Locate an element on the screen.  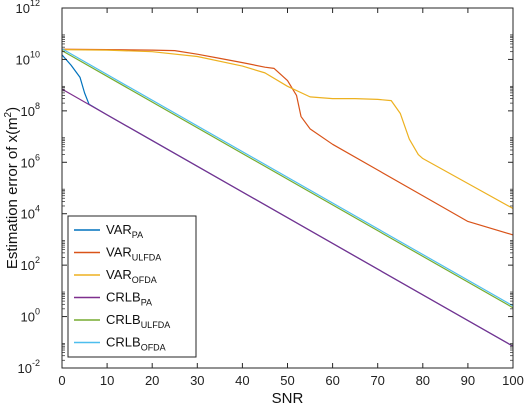
x-axis-label: SNR is located at coordinates (288, 398).